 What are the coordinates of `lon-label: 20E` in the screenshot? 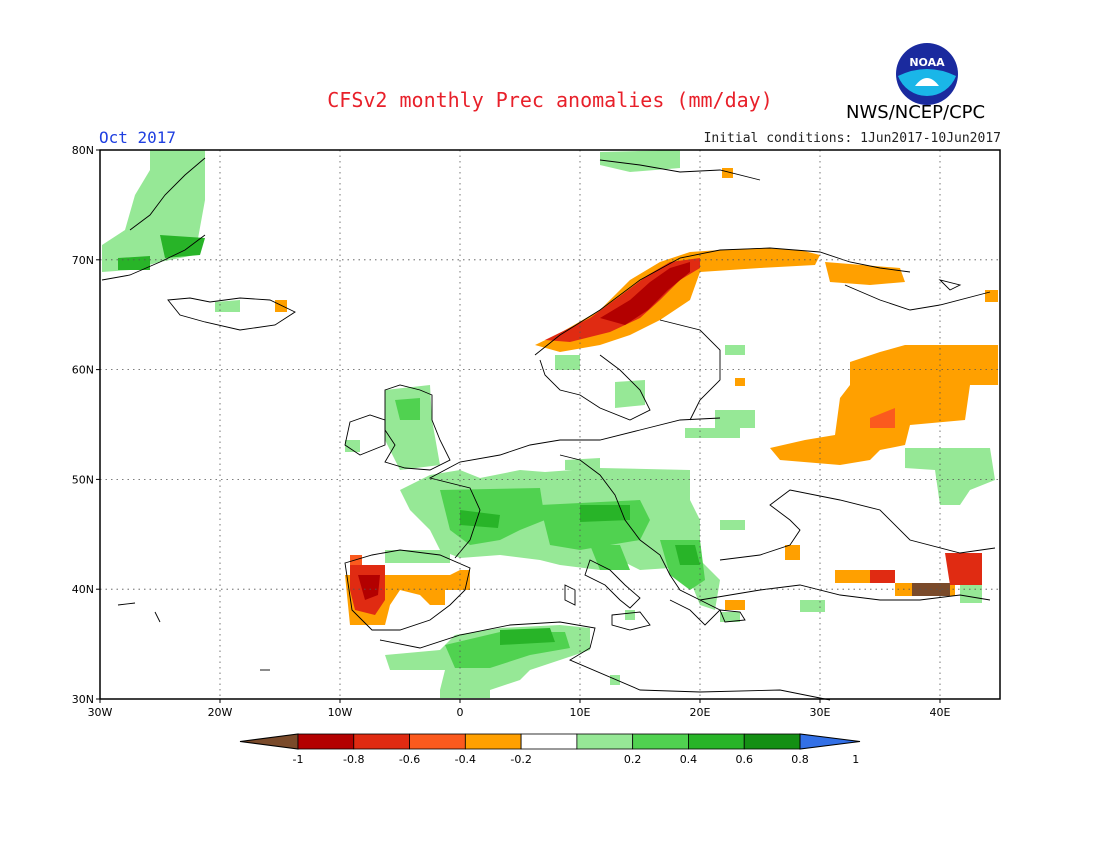 It's located at (700, 712).